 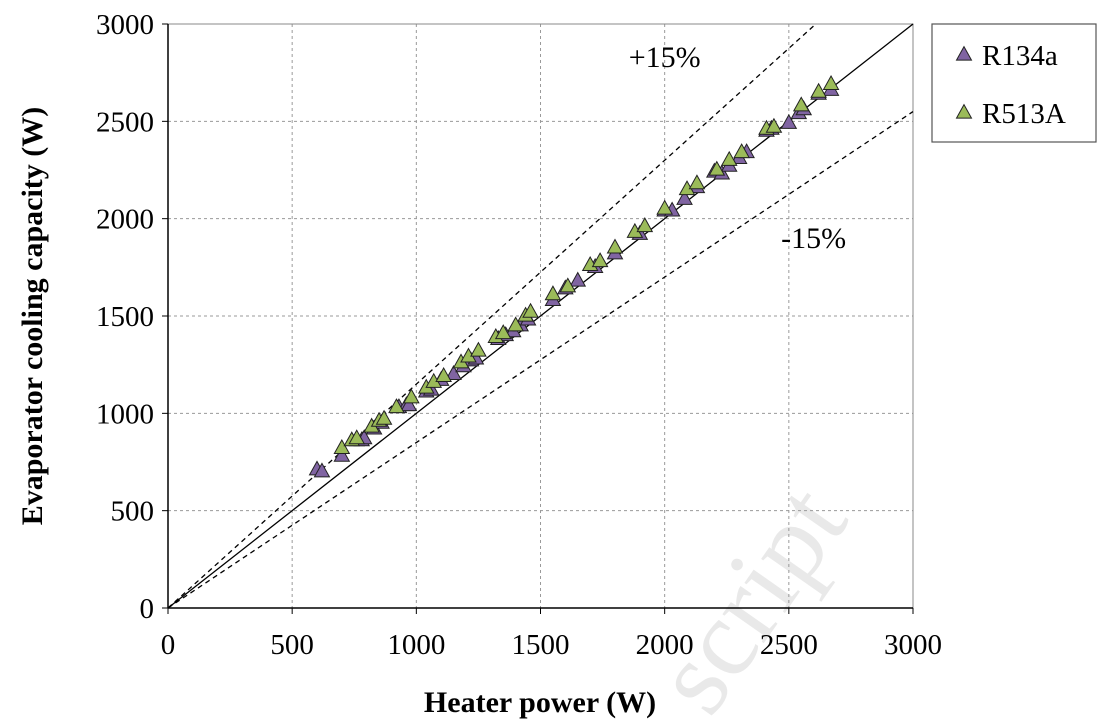 What do you see at coordinates (665, 57) in the screenshot?
I see `annotation-label: +15%` at bounding box center [665, 57].